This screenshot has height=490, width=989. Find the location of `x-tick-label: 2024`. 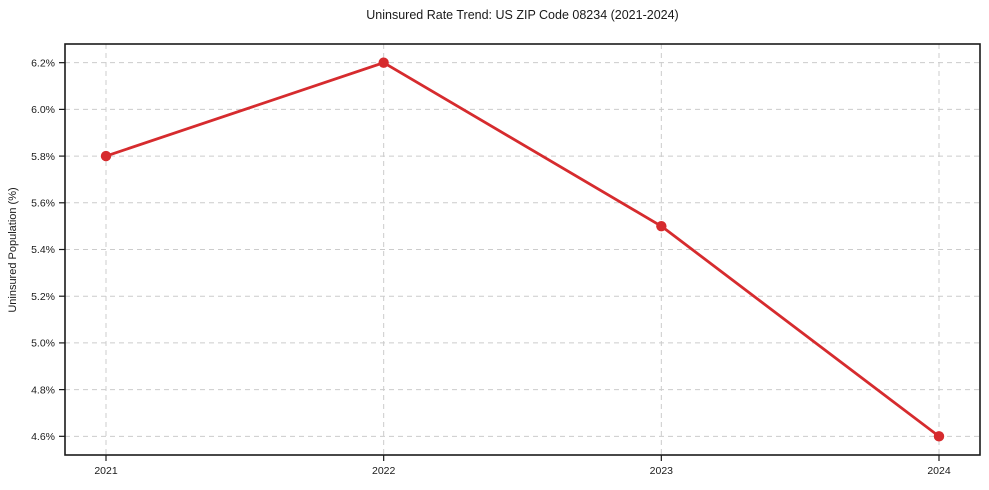

x-tick-label: 2024 is located at coordinates (939, 471).